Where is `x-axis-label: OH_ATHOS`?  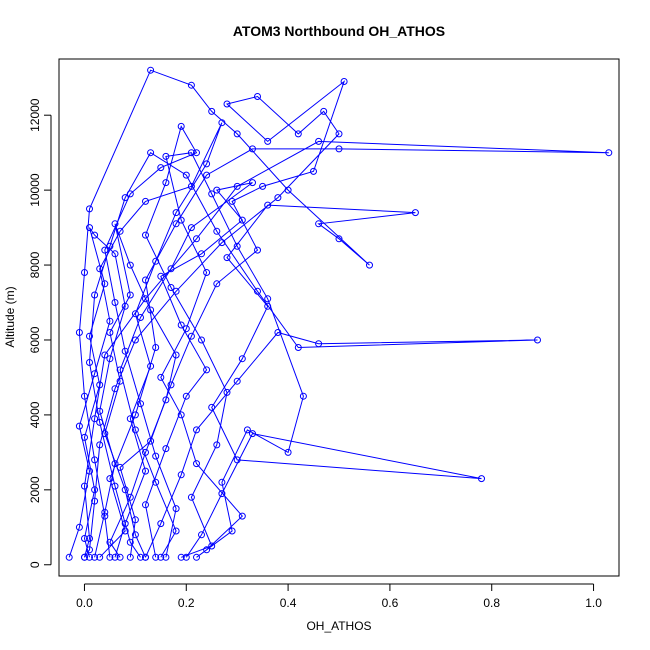 x-axis-label: OH_ATHOS is located at coordinates (338, 626).